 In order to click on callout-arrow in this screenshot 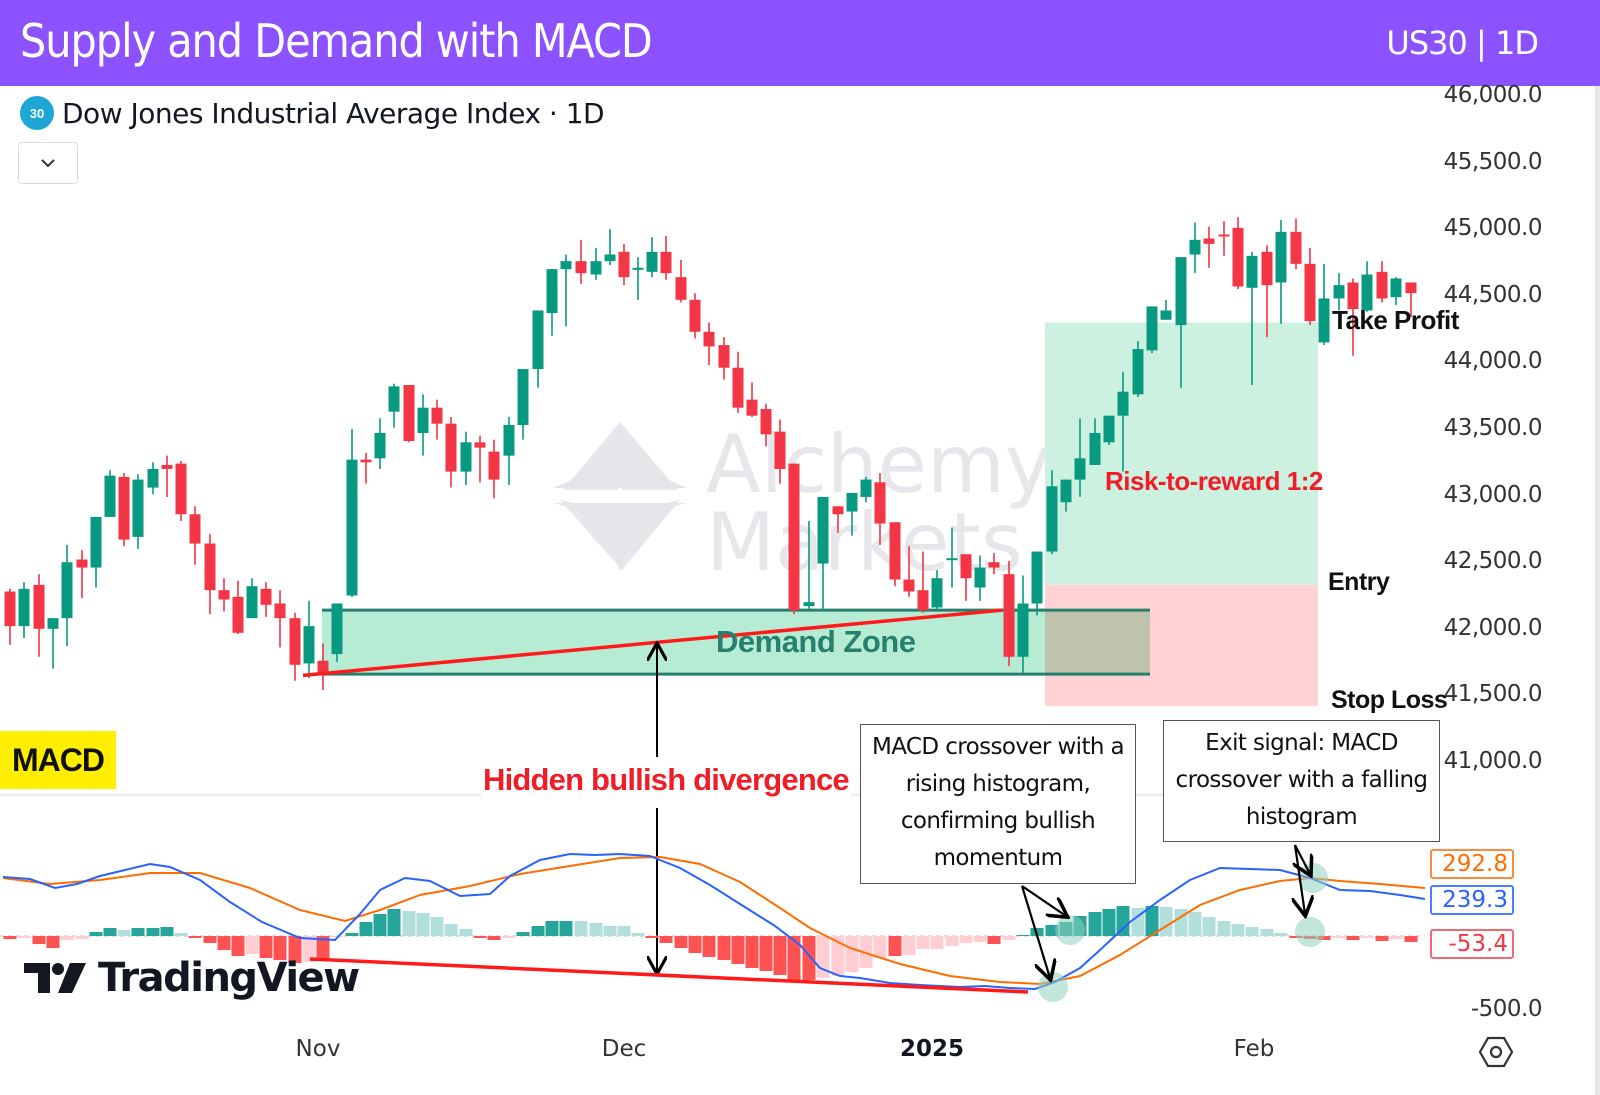, I will do `click(1035, 931)`.